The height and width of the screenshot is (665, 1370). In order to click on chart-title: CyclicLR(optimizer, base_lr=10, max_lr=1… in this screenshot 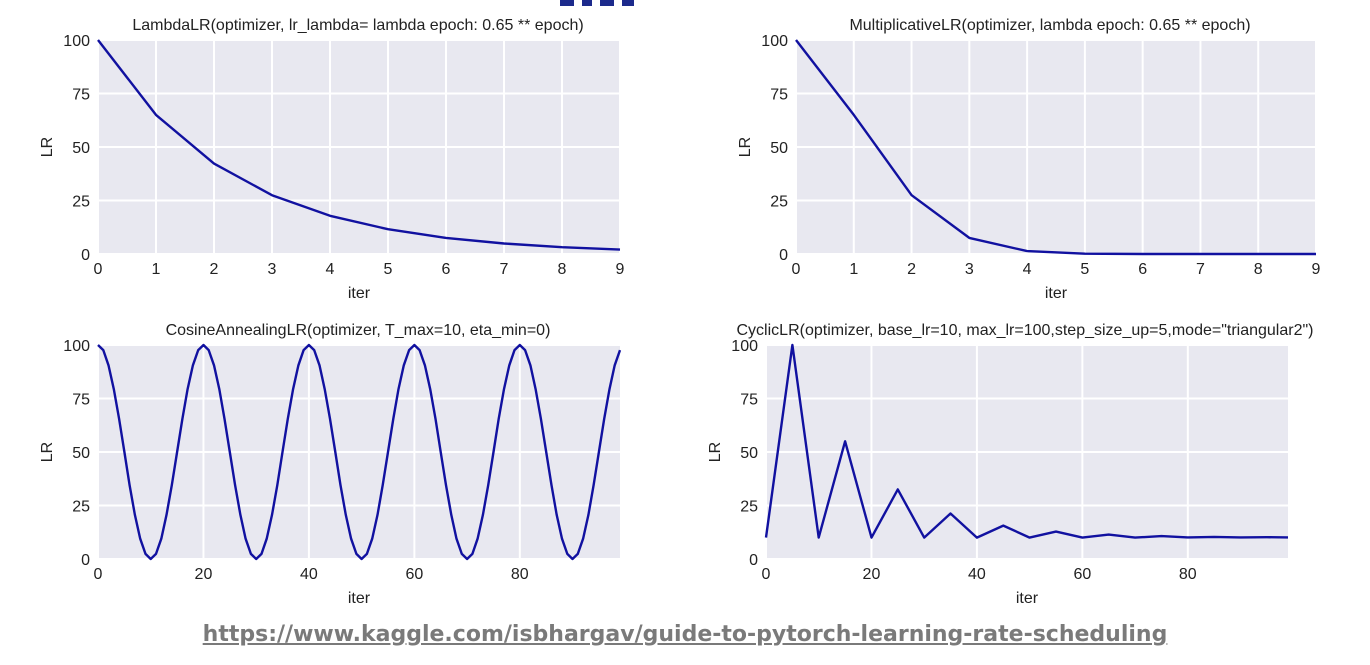, I will do `click(1025, 330)`.